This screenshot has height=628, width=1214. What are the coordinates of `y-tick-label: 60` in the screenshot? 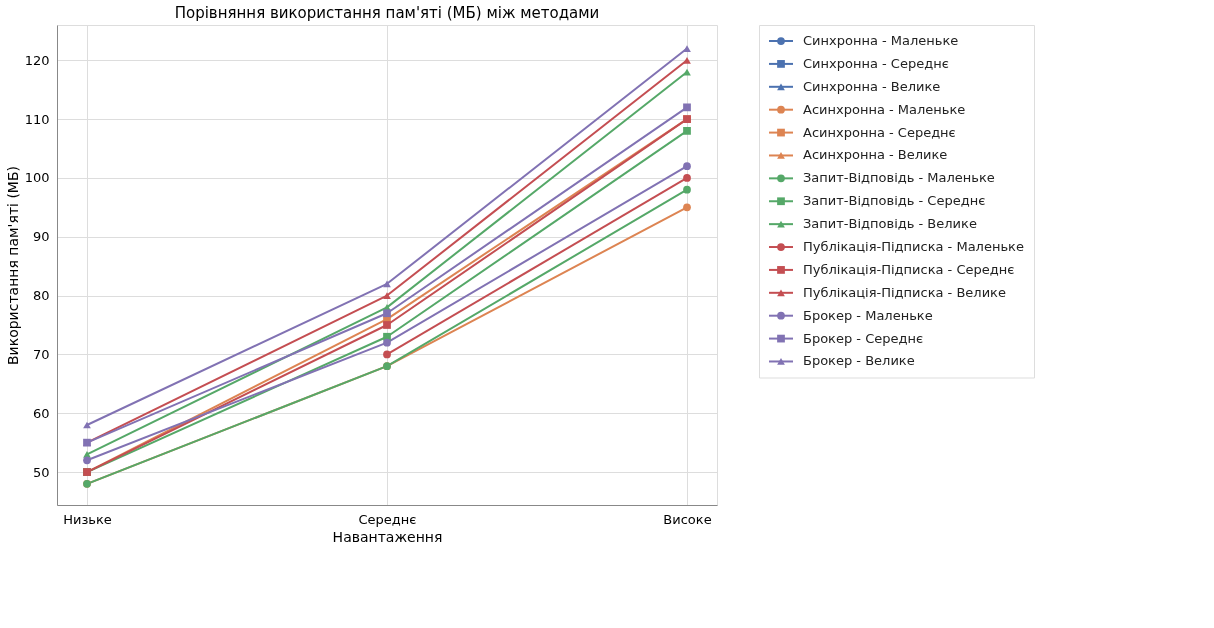 It's located at (41, 413).